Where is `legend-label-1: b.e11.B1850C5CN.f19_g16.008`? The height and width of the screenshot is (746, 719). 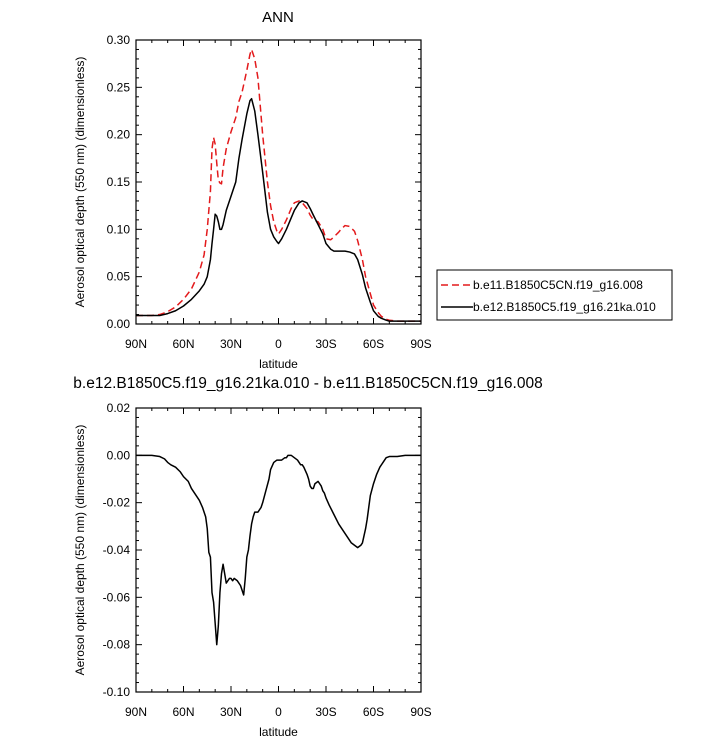 legend-label-1: b.e11.B1850C5CN.f19_g16.008 is located at coordinates (558, 285).